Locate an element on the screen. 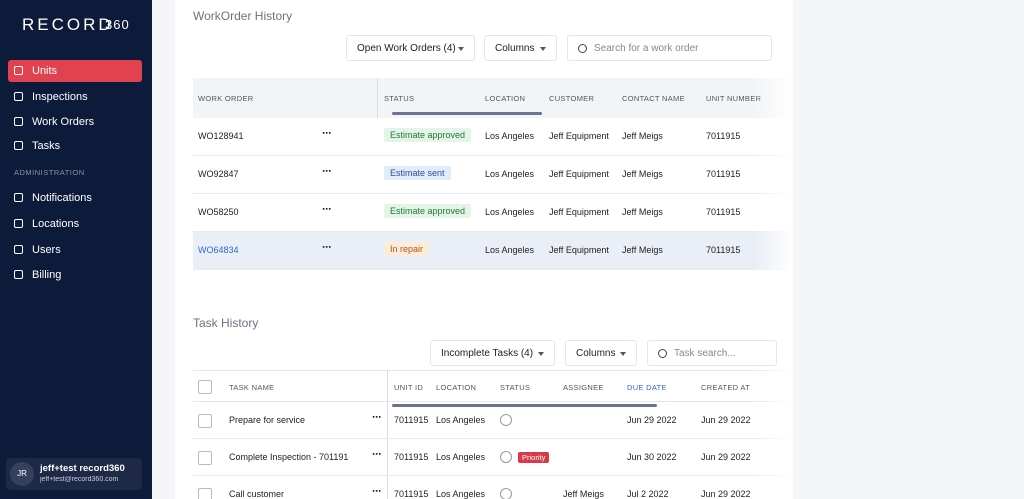 The width and height of the screenshot is (1024, 499). table-header is located at coordinates (493, 386).